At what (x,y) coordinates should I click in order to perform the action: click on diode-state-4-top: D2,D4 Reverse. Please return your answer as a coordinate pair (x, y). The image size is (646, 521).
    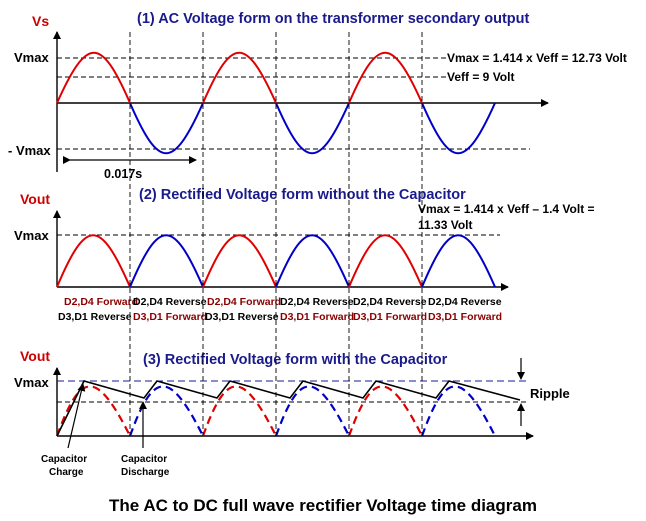
    Looking at the image, I should click on (317, 302).